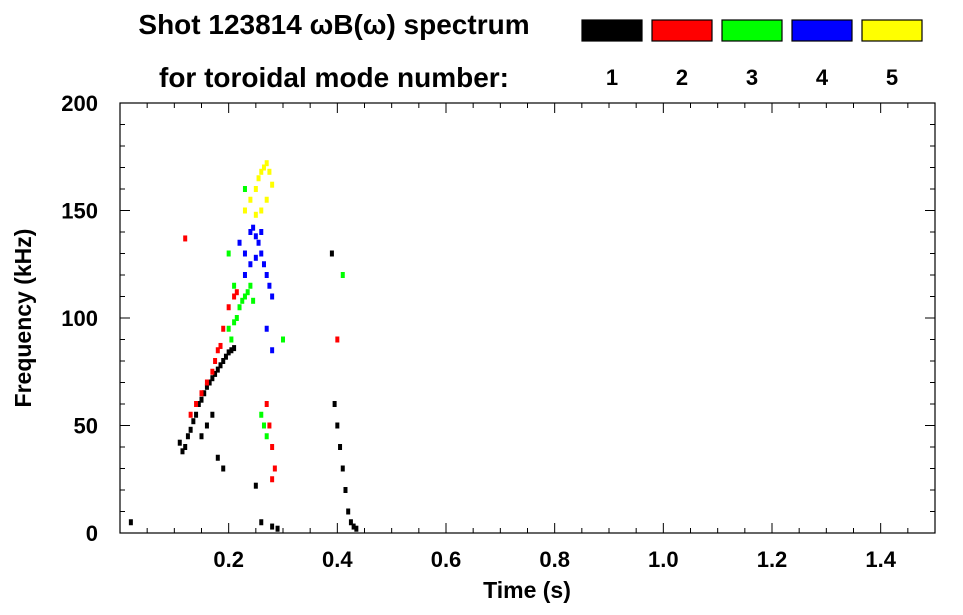  I want to click on x-tick-label: 1.2, so click(772, 559).